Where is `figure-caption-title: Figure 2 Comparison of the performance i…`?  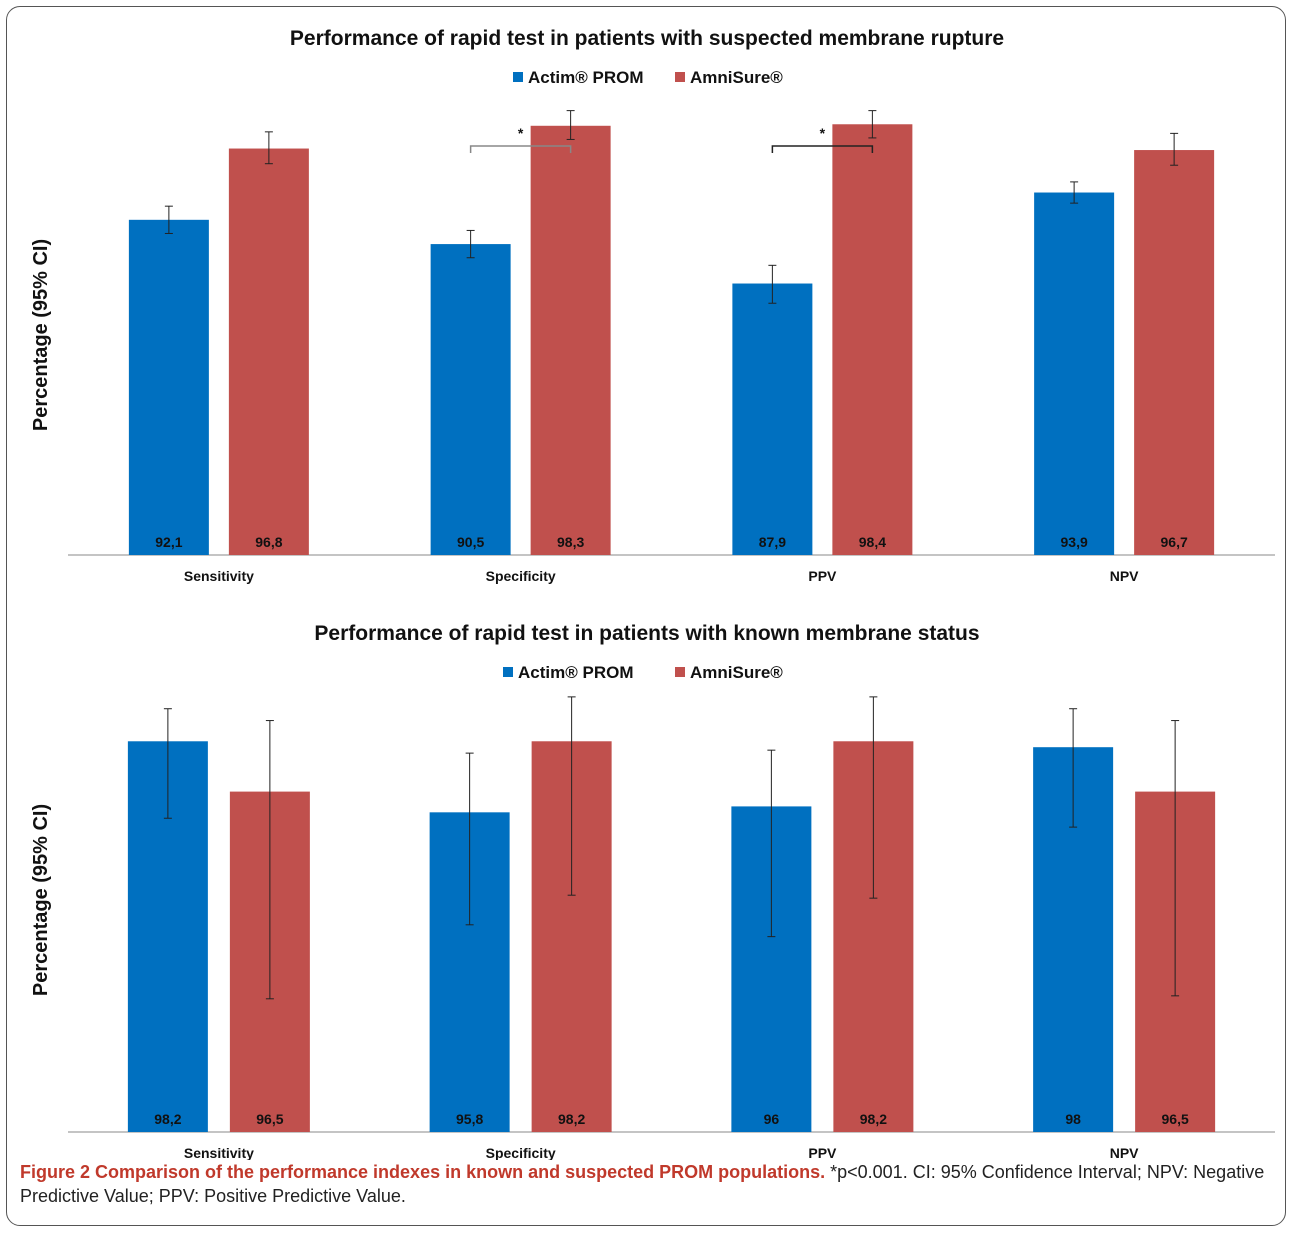
figure-caption-title: Figure 2 Comparison of the performance i… is located at coordinates (423, 1172).